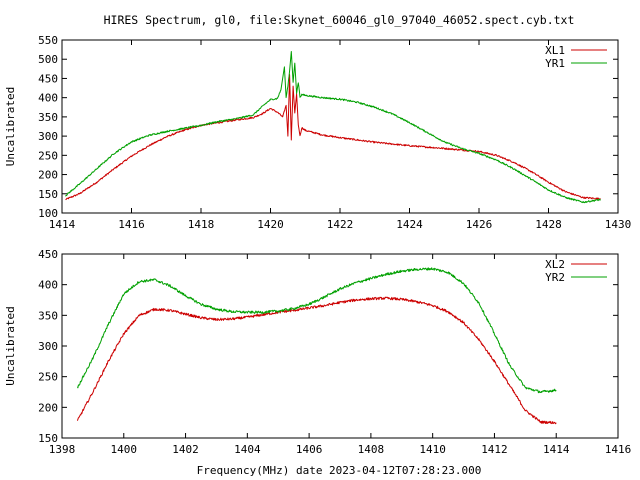  I want to click on y-tick-label: 100, so click(48, 213).